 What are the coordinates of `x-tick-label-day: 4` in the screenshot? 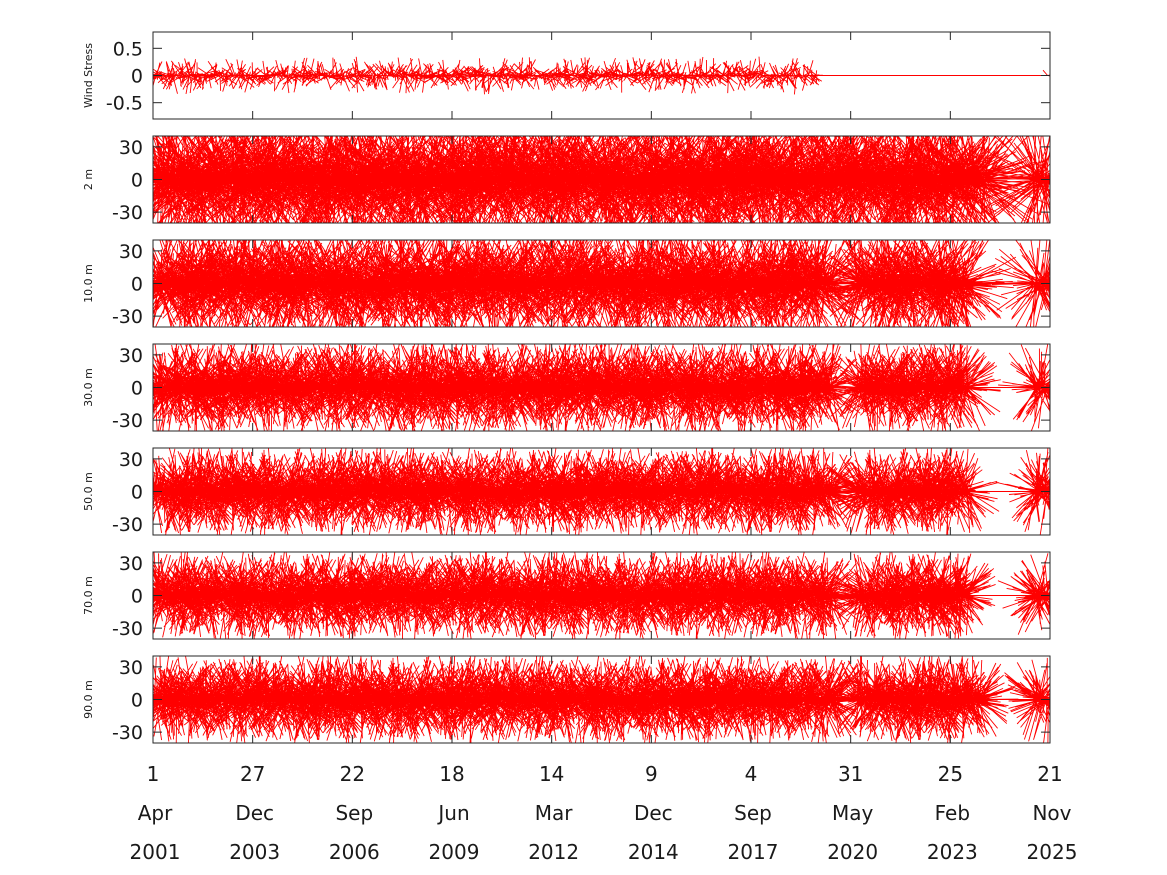 It's located at (751, 774).